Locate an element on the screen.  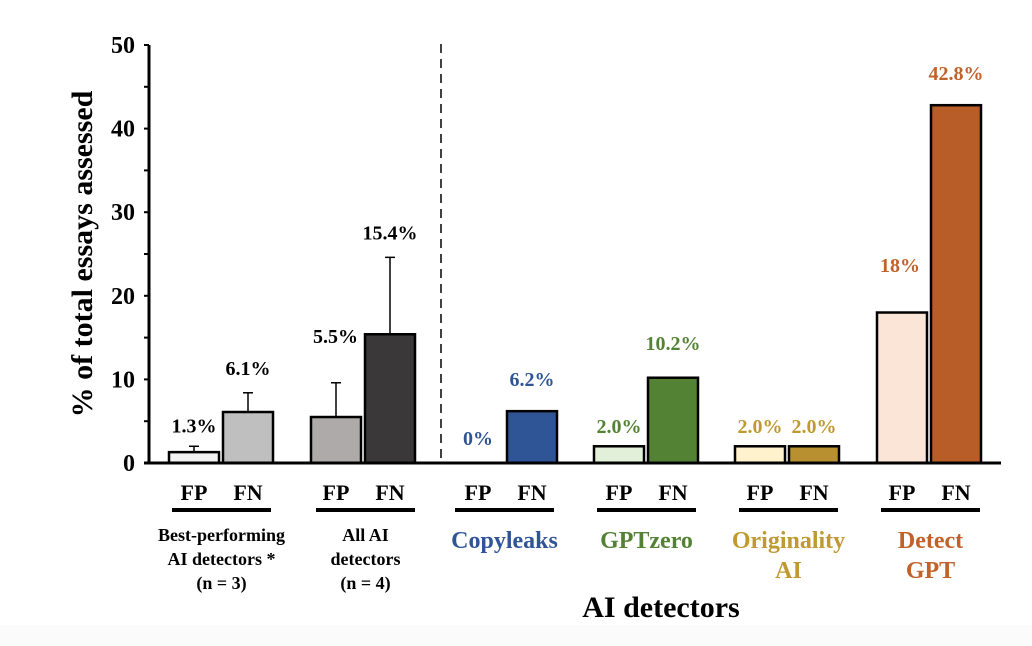
group-label-line: GPTzero is located at coordinates (646, 541).